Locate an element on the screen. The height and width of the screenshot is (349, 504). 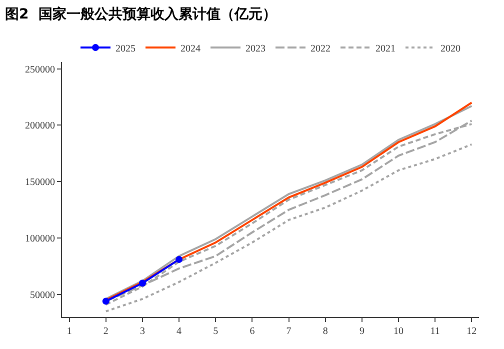
y-tick-label: 50000 is located at coordinates (42, 295).